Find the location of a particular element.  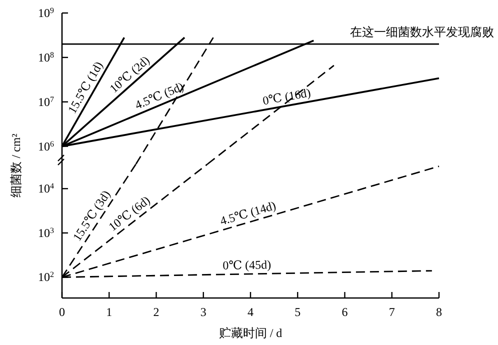

y-tick-label: 10$^{2}$ is located at coordinates (46, 277).